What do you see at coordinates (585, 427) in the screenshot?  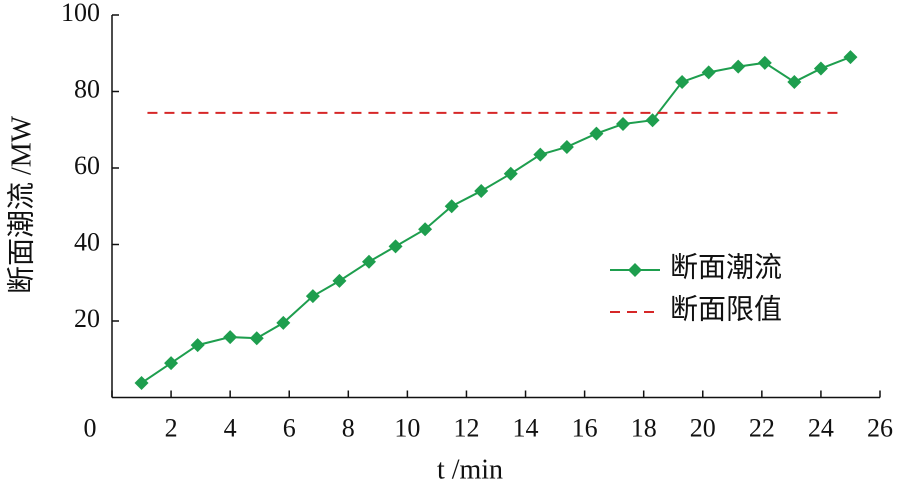 I see `x-tick-label: 16` at bounding box center [585, 427].